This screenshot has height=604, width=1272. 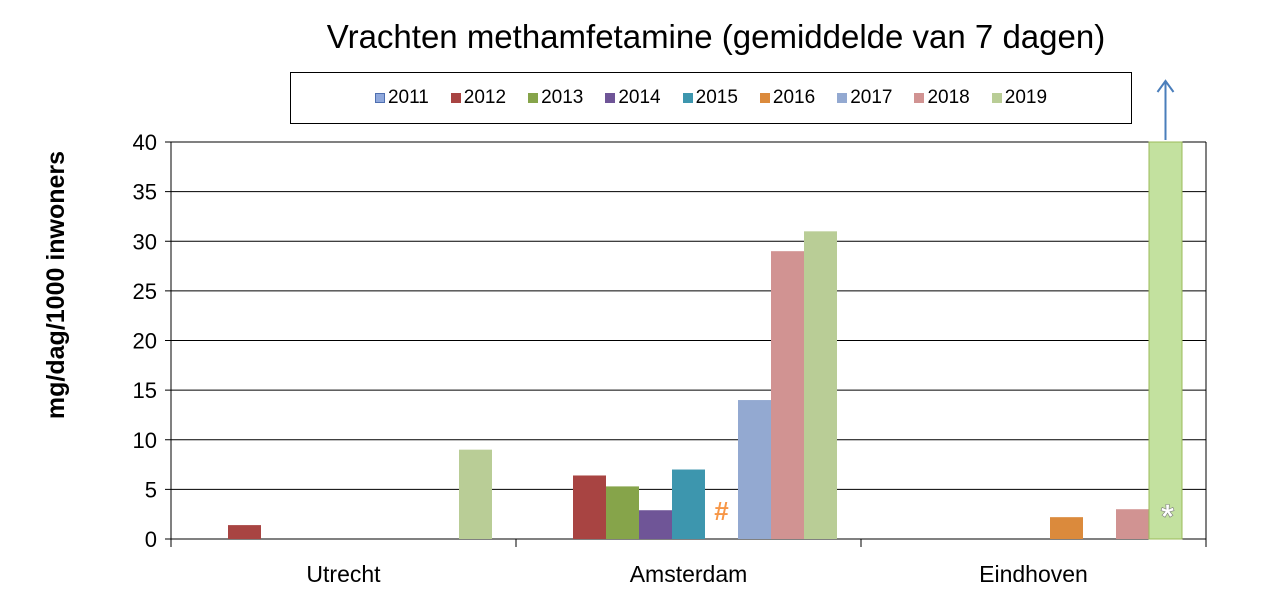 What do you see at coordinates (145, 390) in the screenshot?
I see `y-tick-label: 15` at bounding box center [145, 390].